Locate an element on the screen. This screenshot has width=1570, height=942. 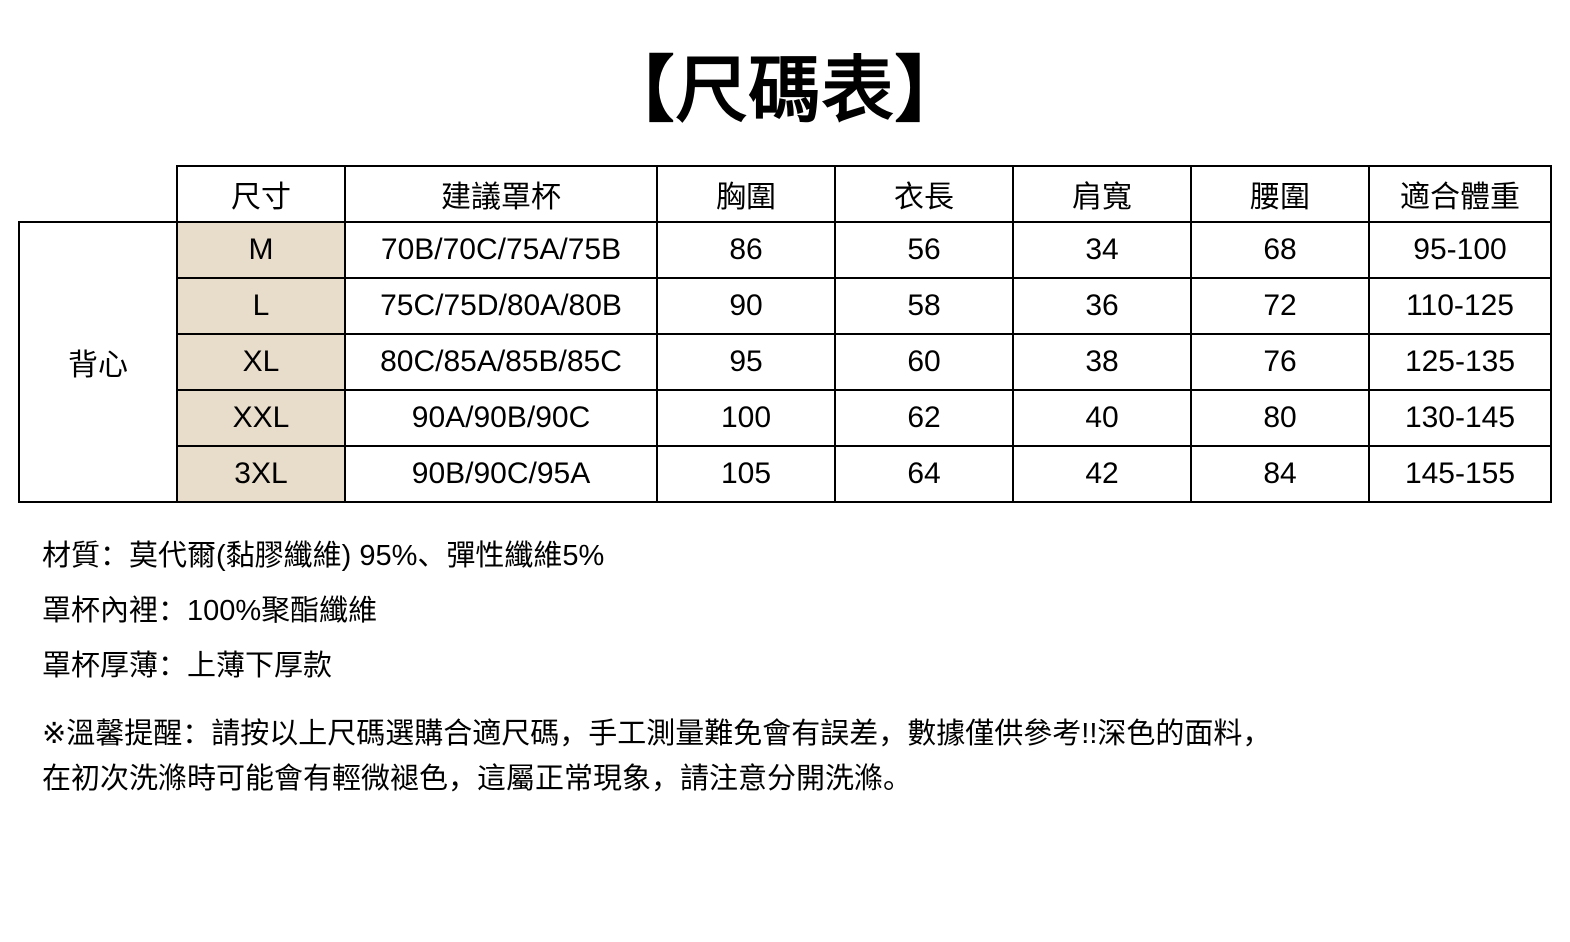
cell-bust: 90 is located at coordinates (746, 306).